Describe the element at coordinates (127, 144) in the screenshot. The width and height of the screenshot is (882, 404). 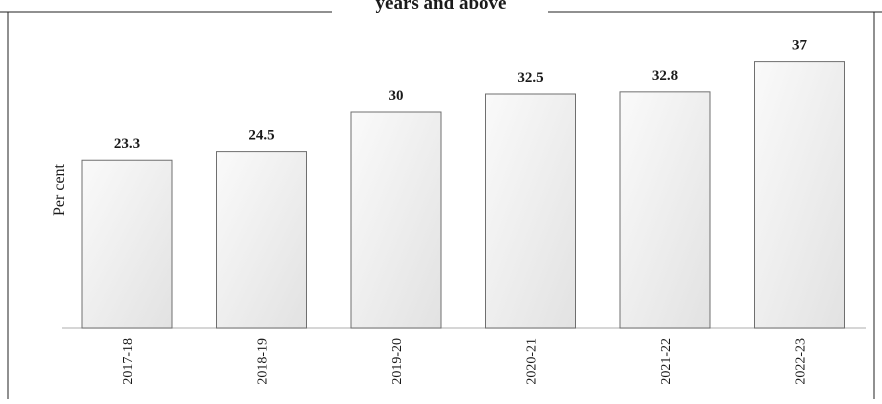
I see `value-label-2017-18: 23.3` at that location.